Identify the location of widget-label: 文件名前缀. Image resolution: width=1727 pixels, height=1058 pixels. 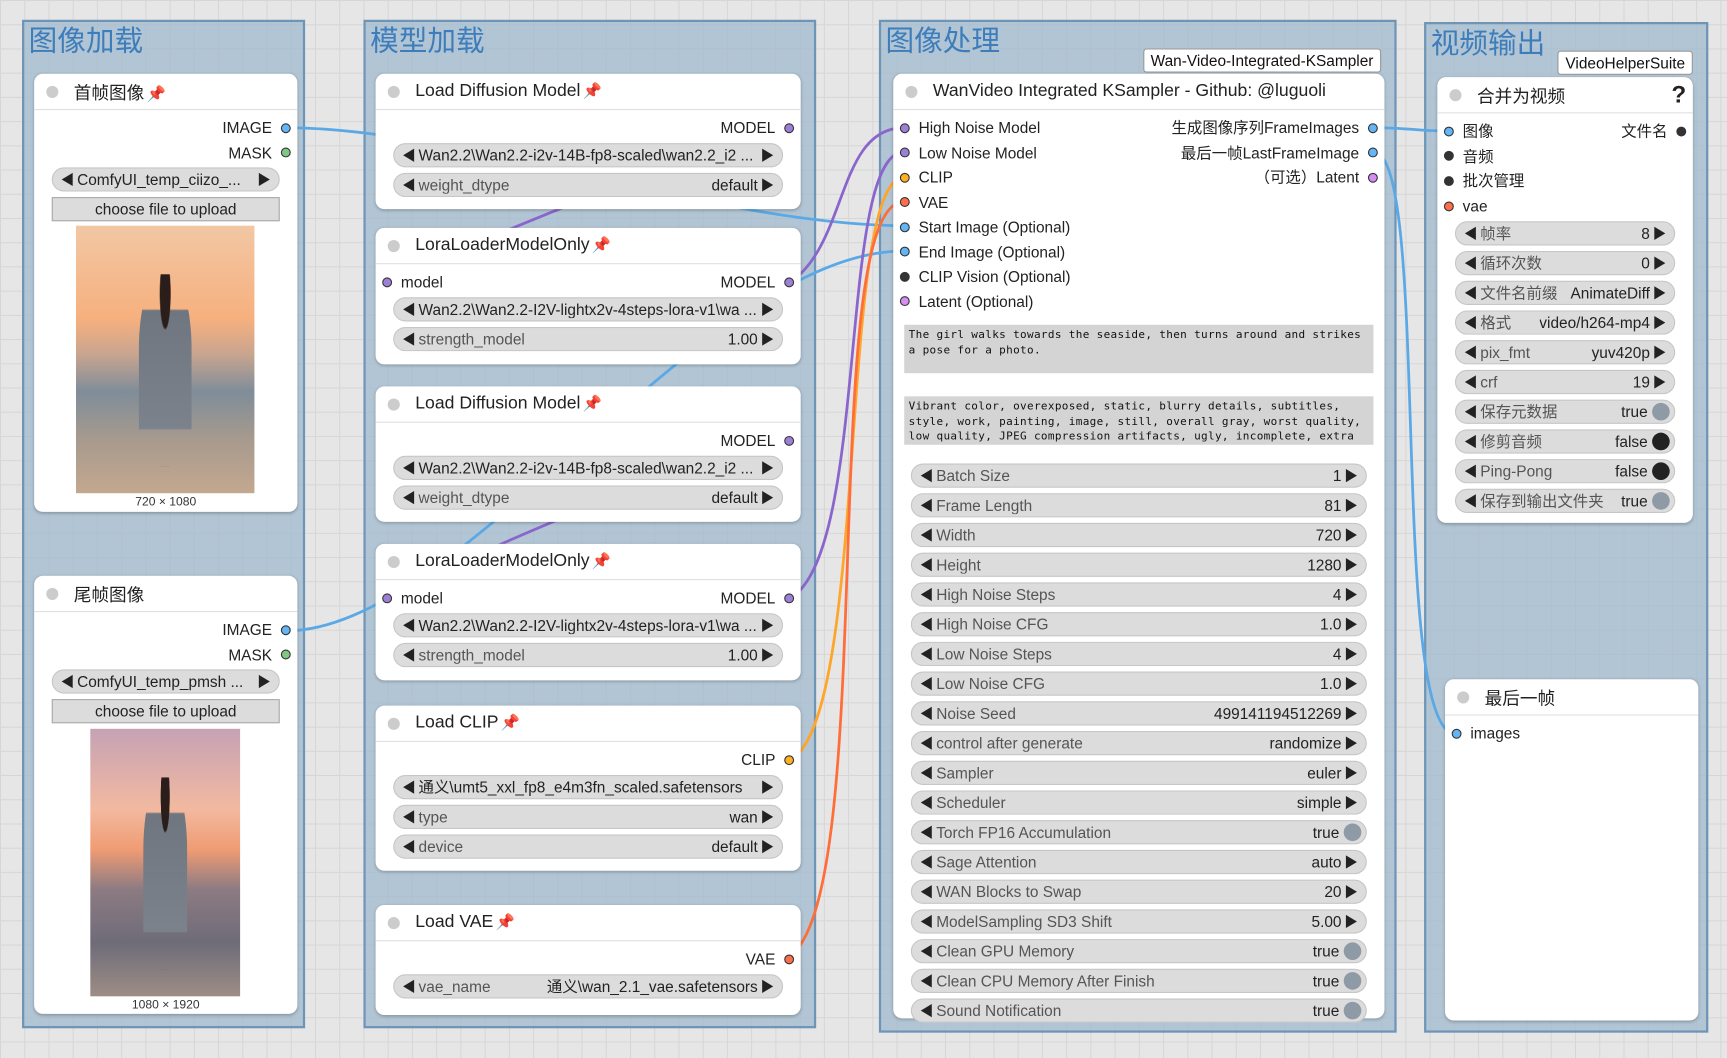
(1519, 292).